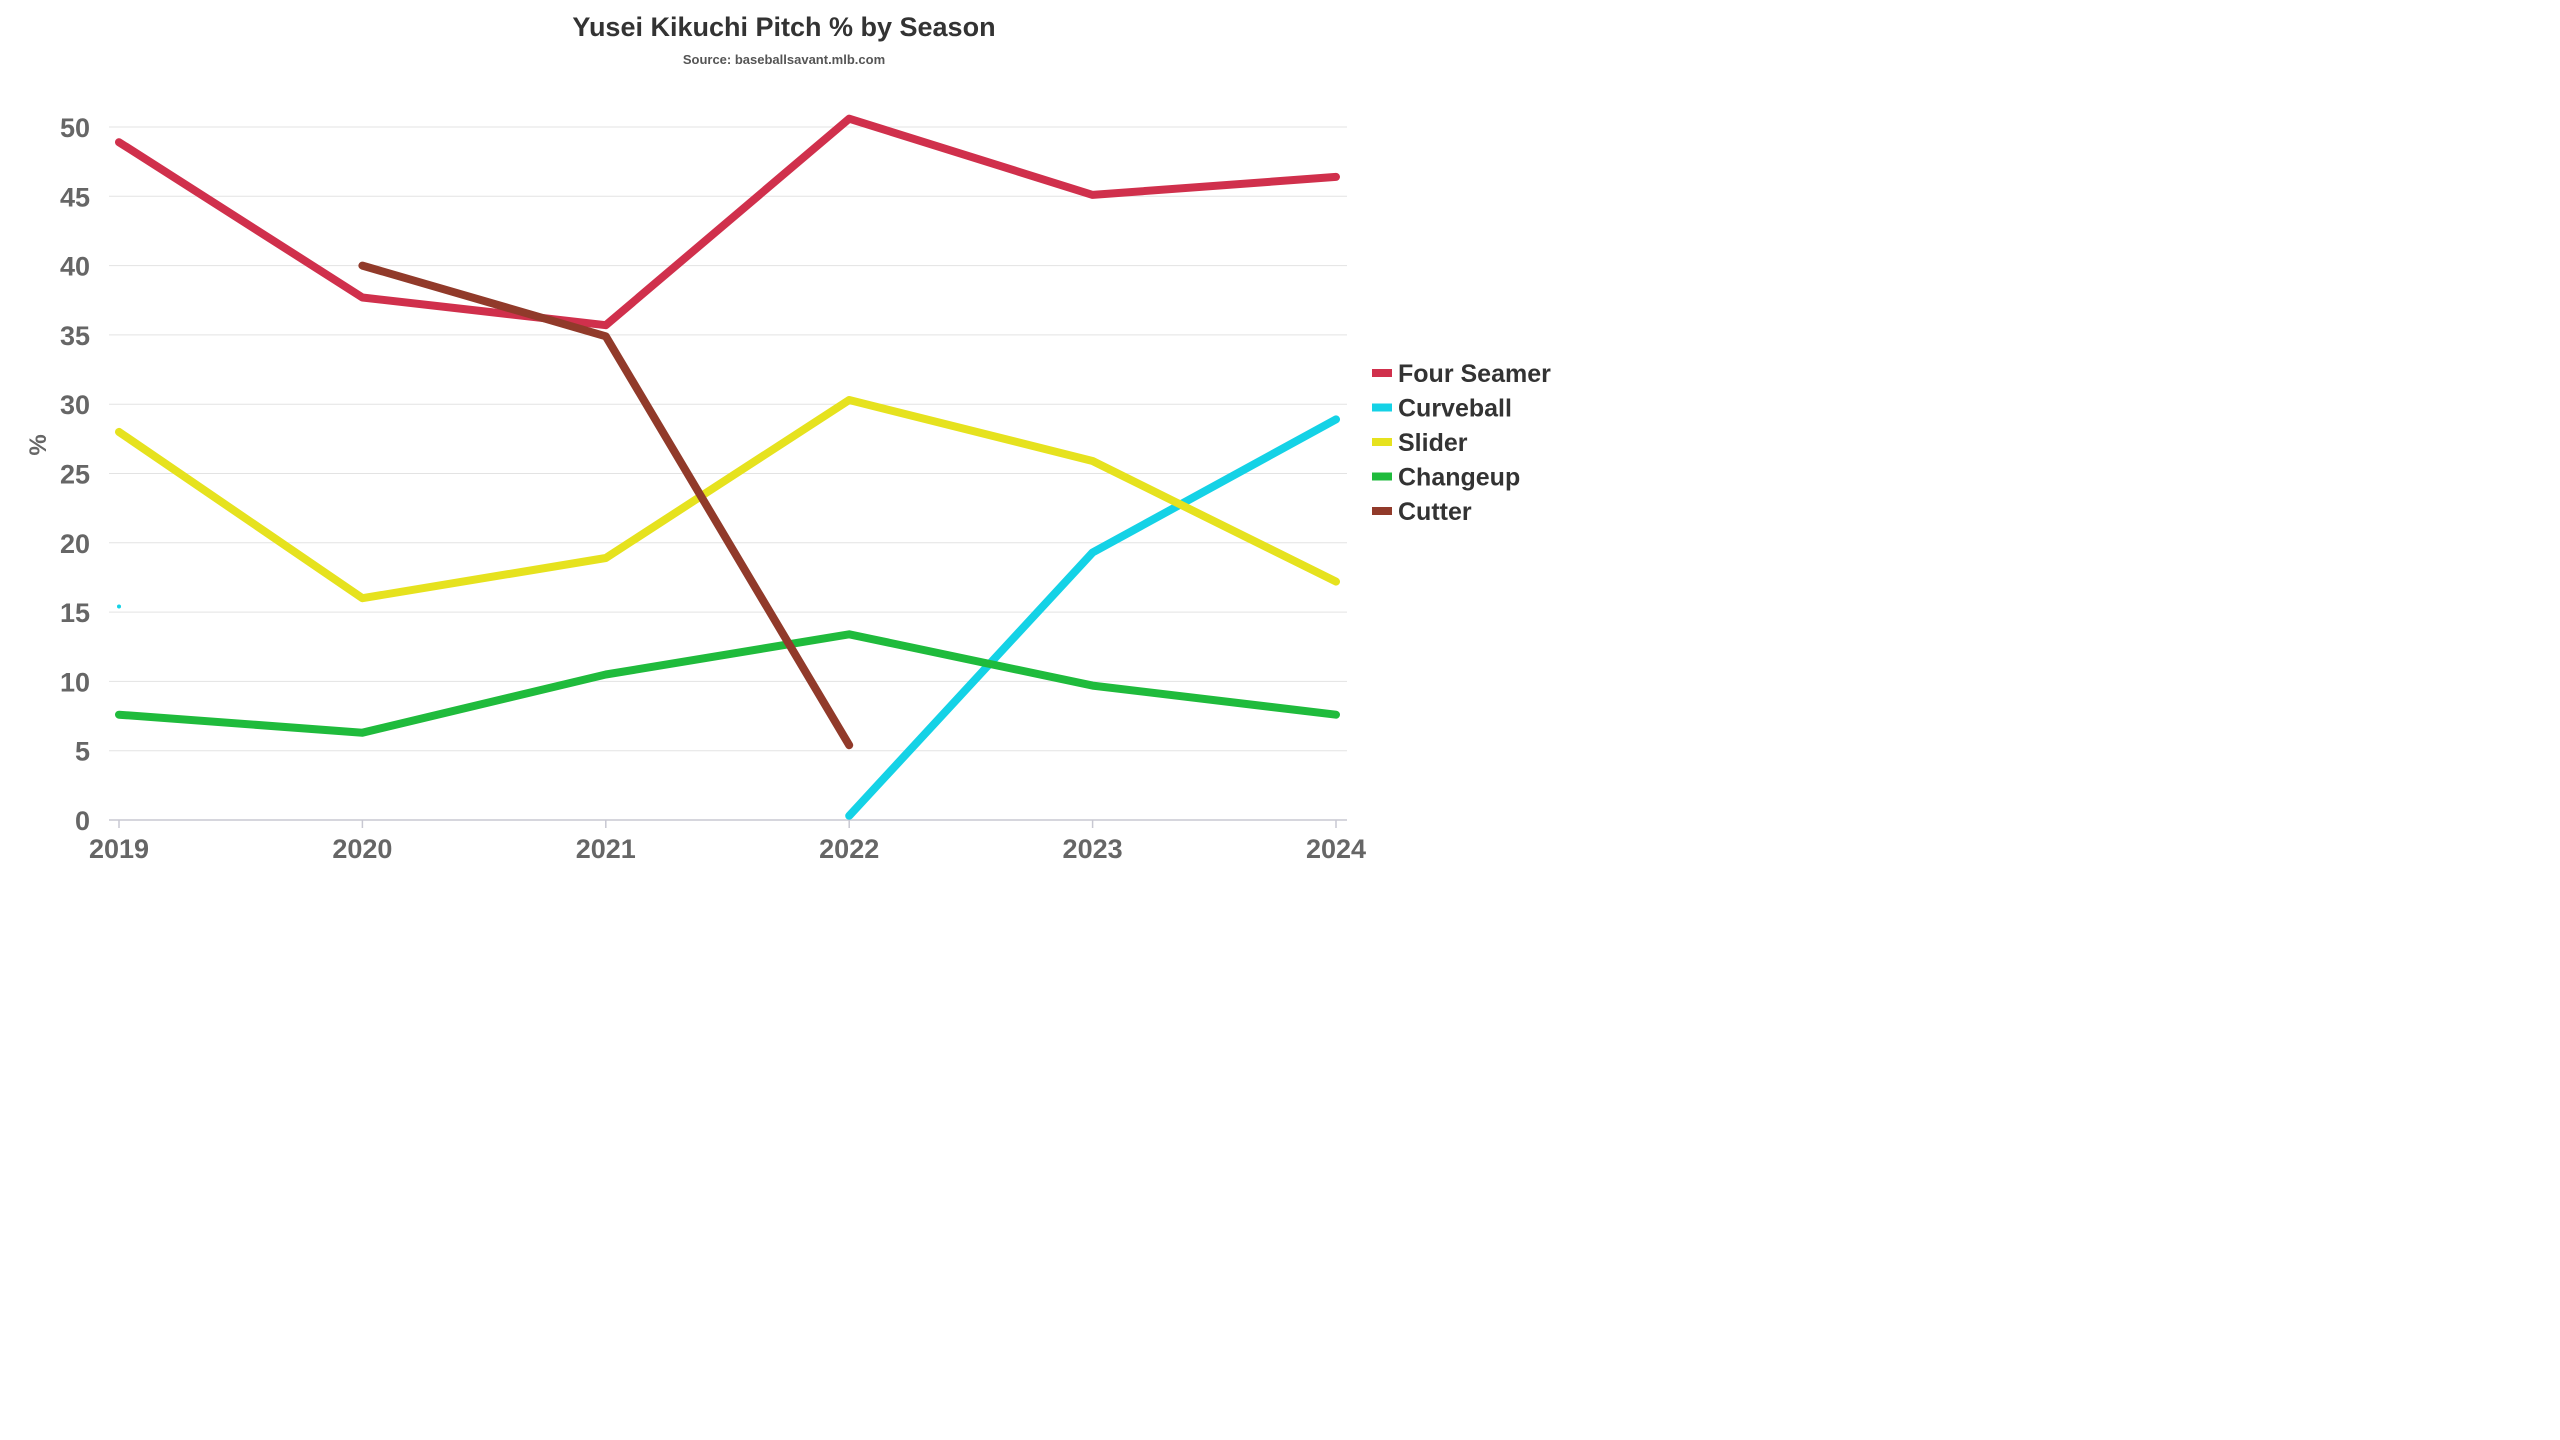 This screenshot has height=1440, width=2560. What do you see at coordinates (1382, 511) in the screenshot?
I see `legend-swatch-cutter` at bounding box center [1382, 511].